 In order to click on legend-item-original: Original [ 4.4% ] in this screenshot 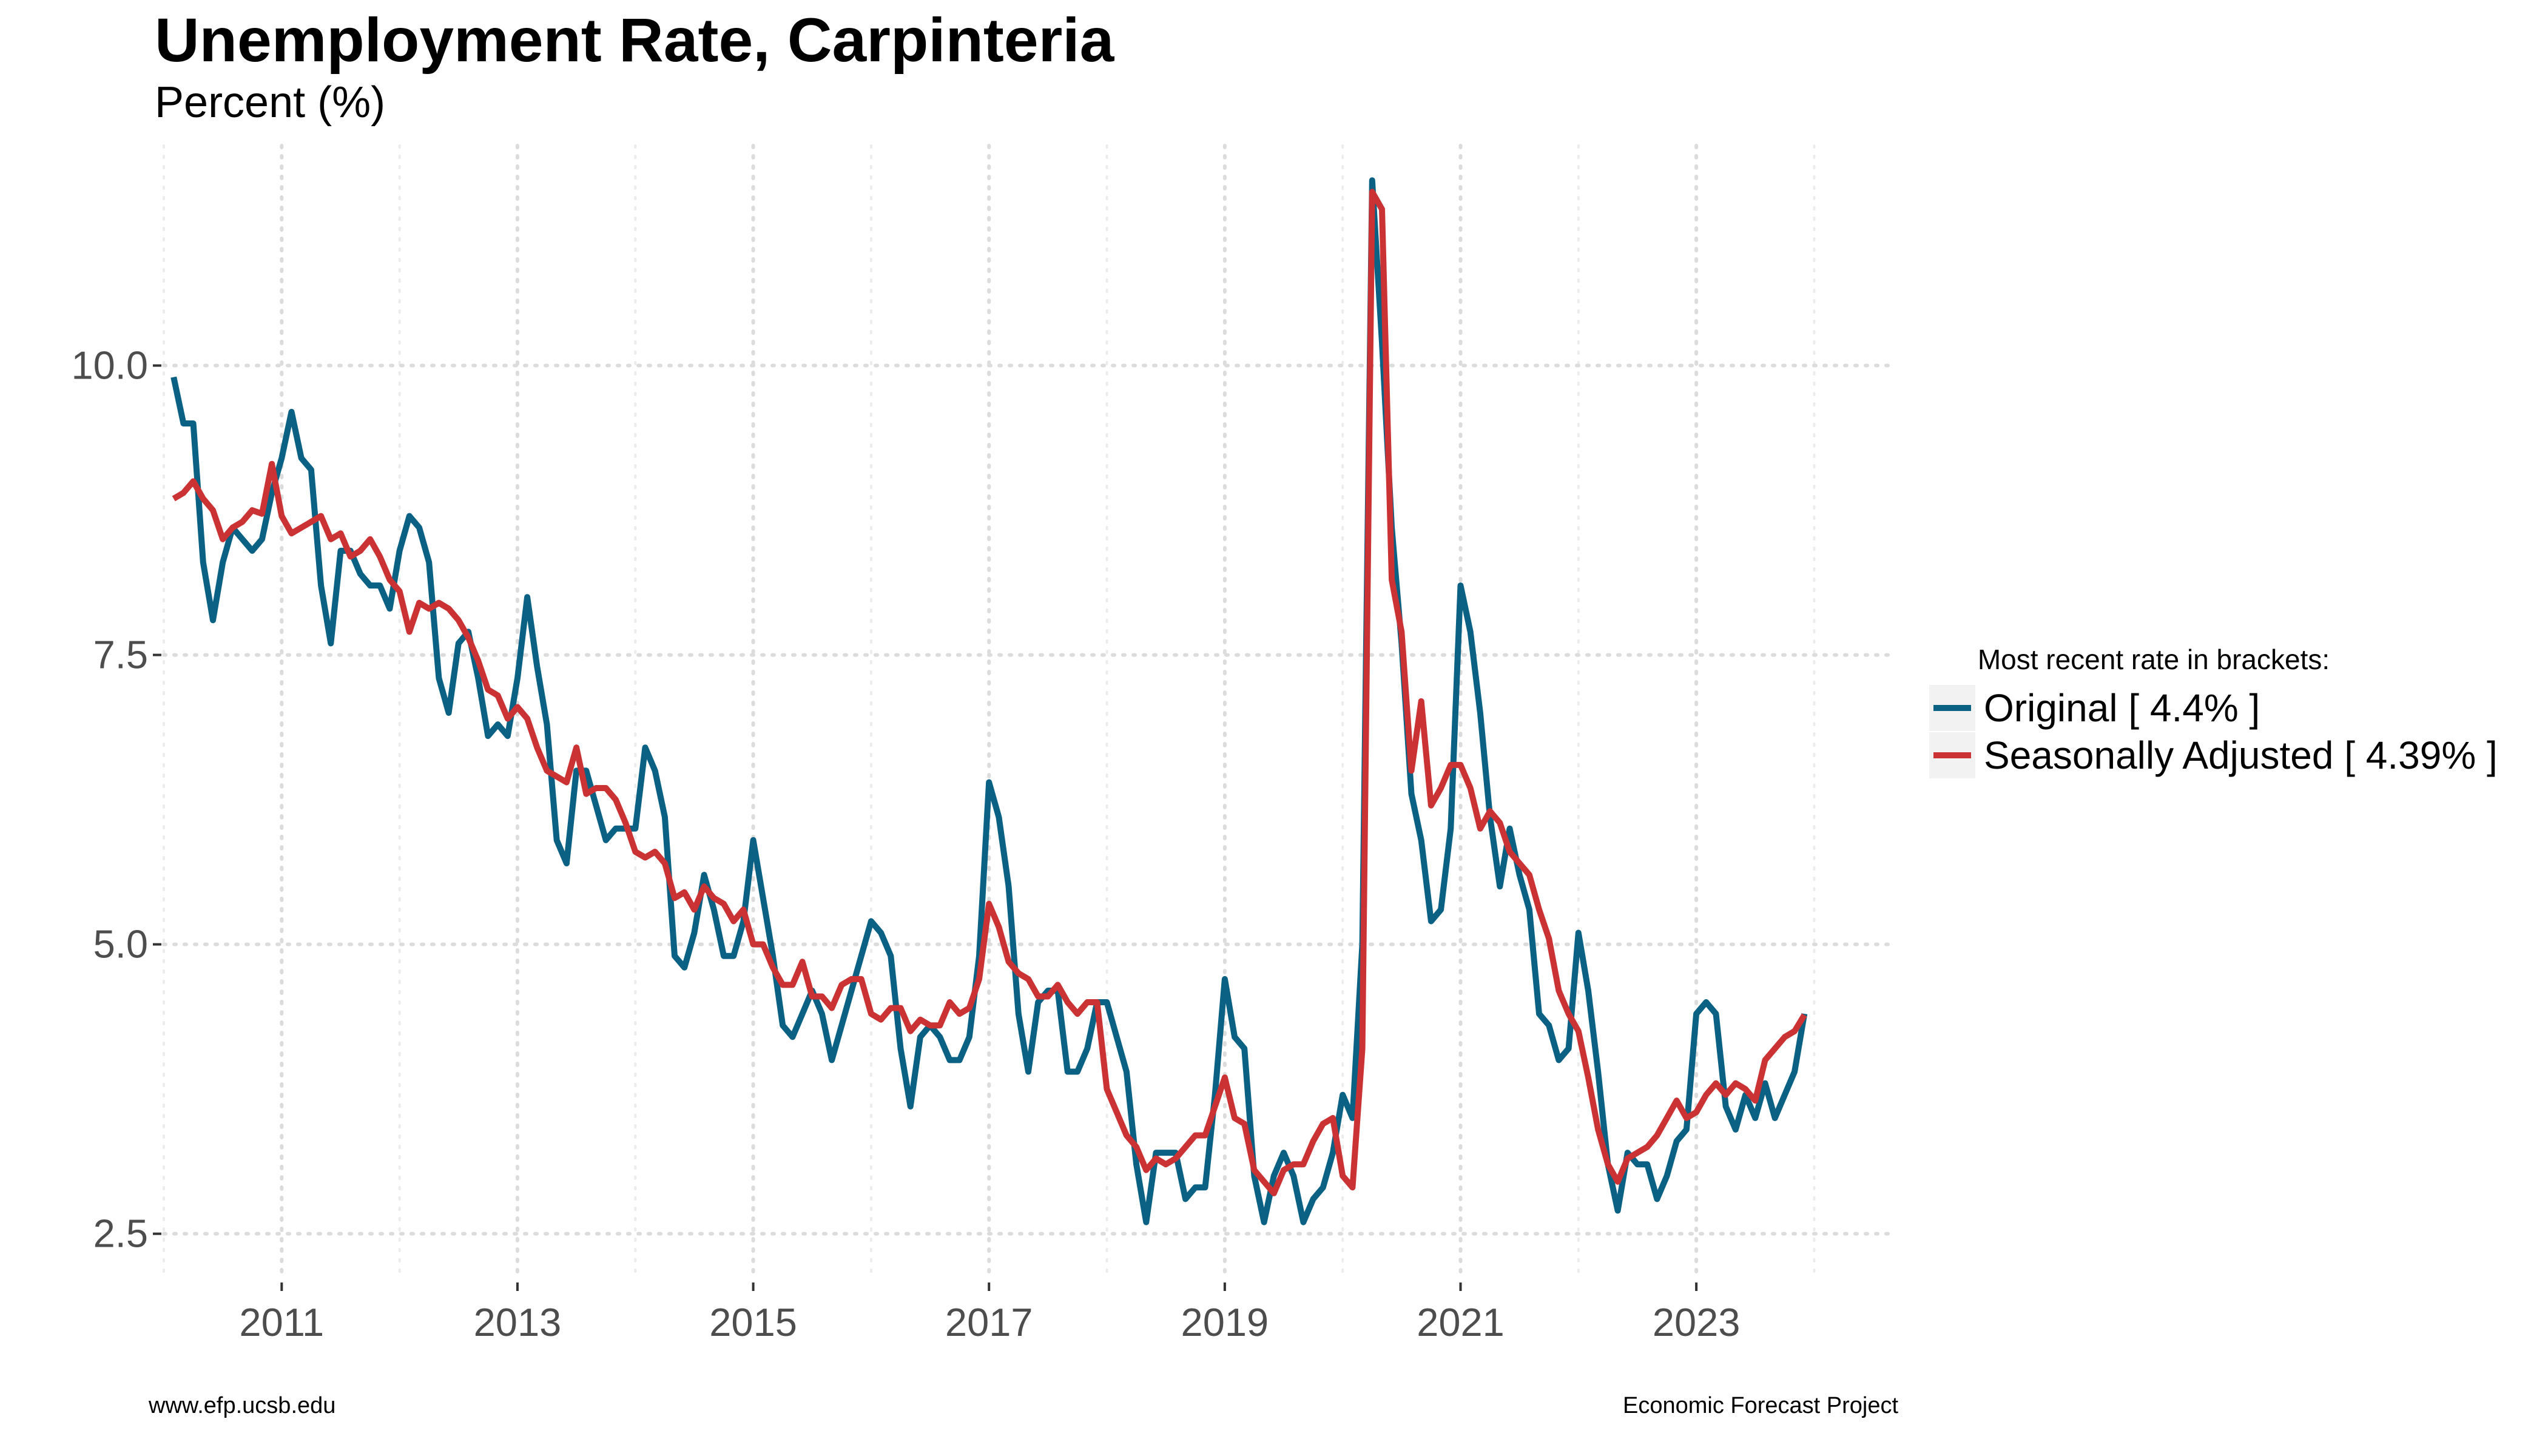, I will do `click(2238, 708)`.